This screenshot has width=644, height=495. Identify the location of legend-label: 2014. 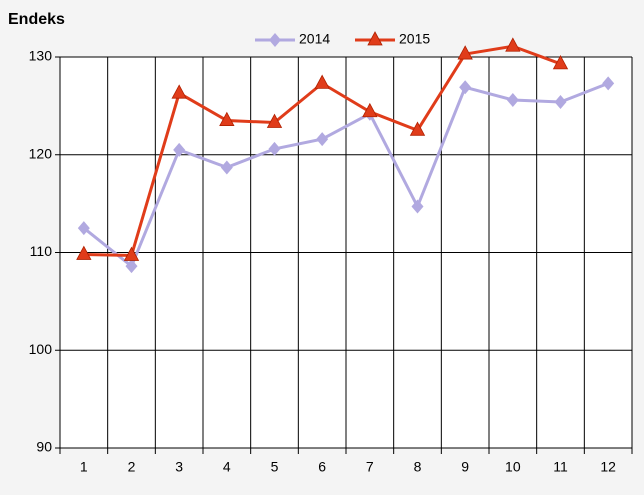
(314, 39).